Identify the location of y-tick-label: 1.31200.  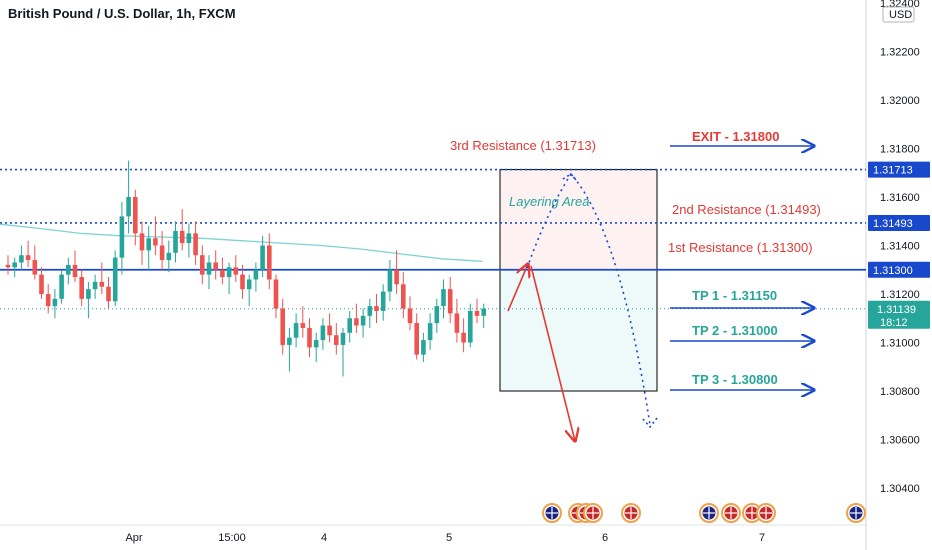
(900, 295).